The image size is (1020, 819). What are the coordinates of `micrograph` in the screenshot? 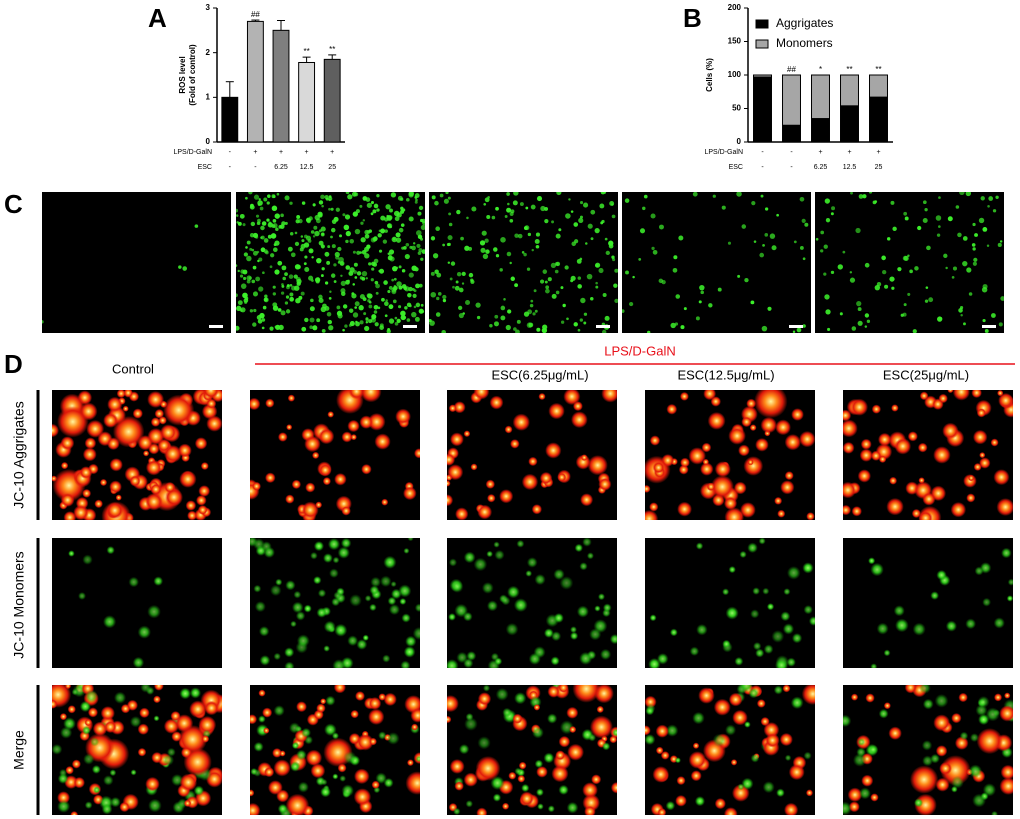 It's located at (137, 455).